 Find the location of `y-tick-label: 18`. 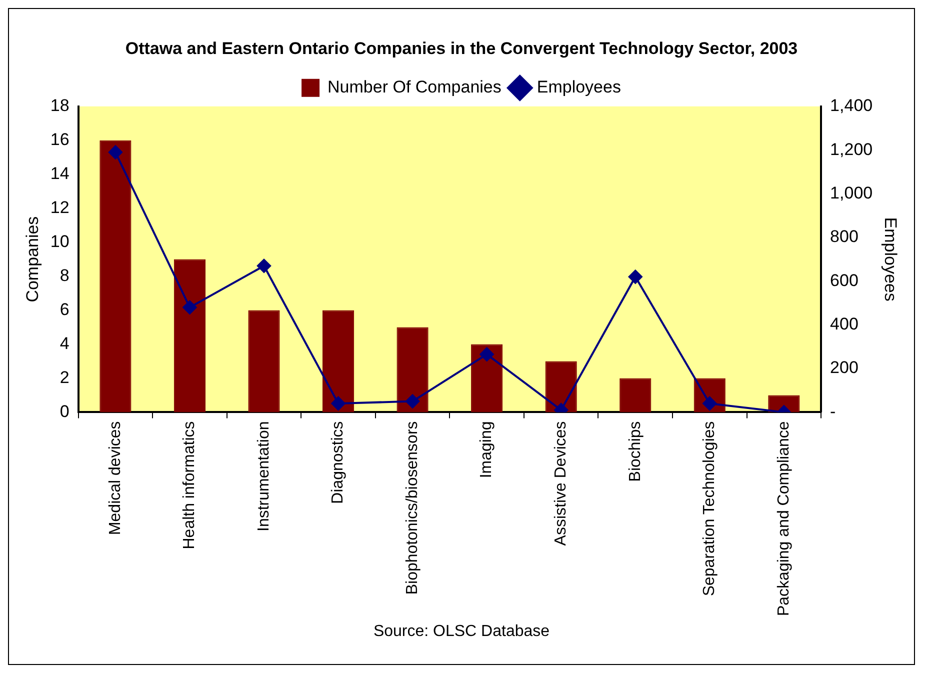

y-tick-label: 18 is located at coordinates (60, 106).